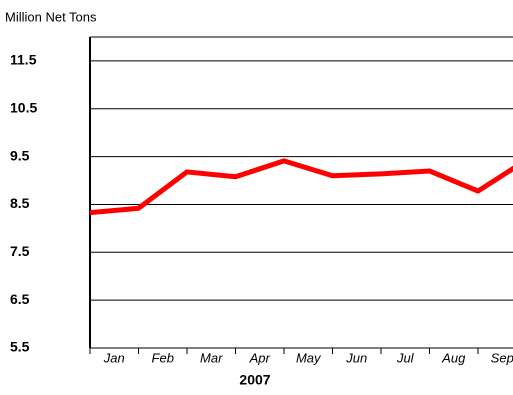 The height and width of the screenshot is (395, 513). Describe the element at coordinates (20, 251) in the screenshot. I see `y-tick-label: 7.5` at that location.